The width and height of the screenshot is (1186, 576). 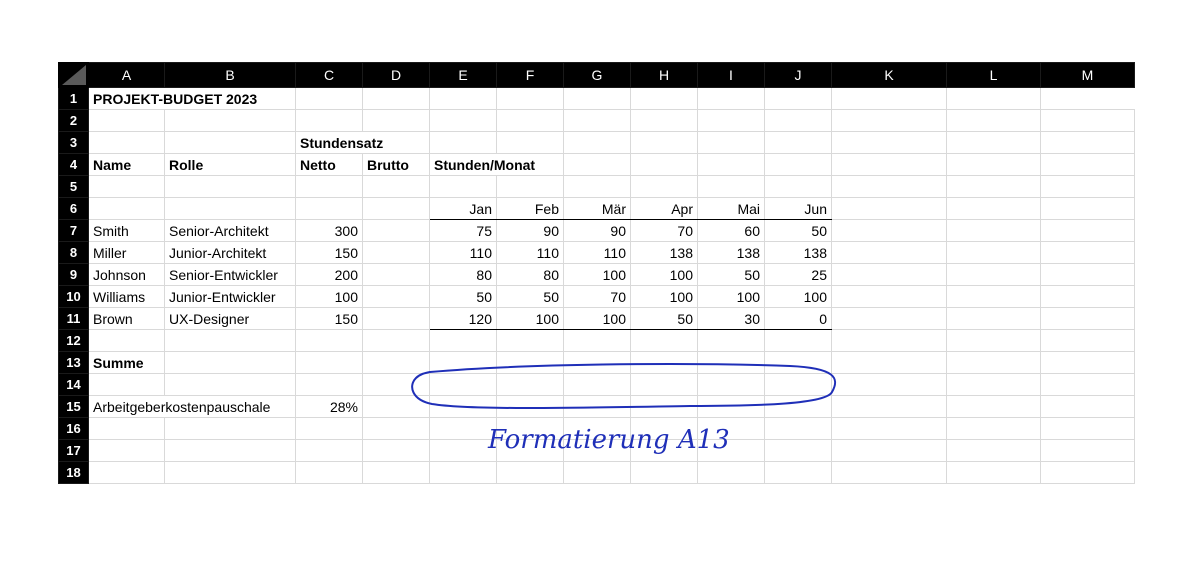 I want to click on cell-hours: 80, so click(x=463, y=274).